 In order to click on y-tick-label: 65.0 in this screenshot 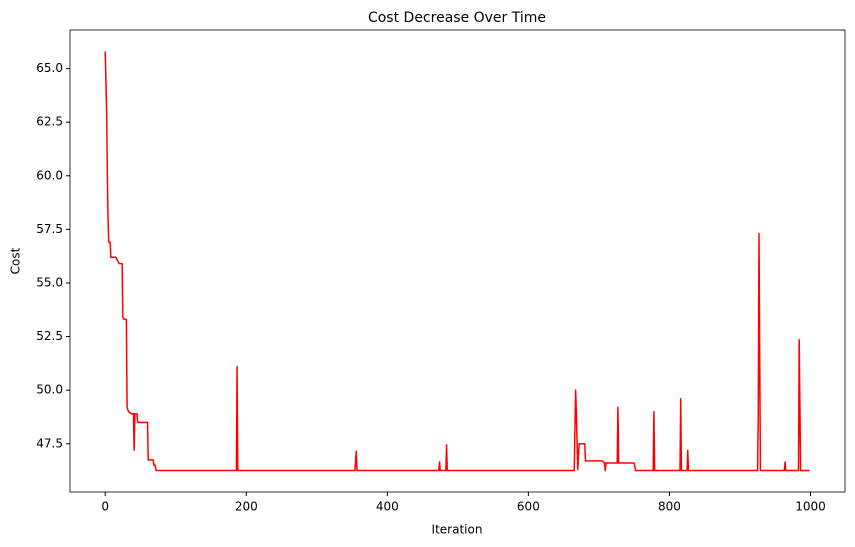, I will do `click(49, 68)`.